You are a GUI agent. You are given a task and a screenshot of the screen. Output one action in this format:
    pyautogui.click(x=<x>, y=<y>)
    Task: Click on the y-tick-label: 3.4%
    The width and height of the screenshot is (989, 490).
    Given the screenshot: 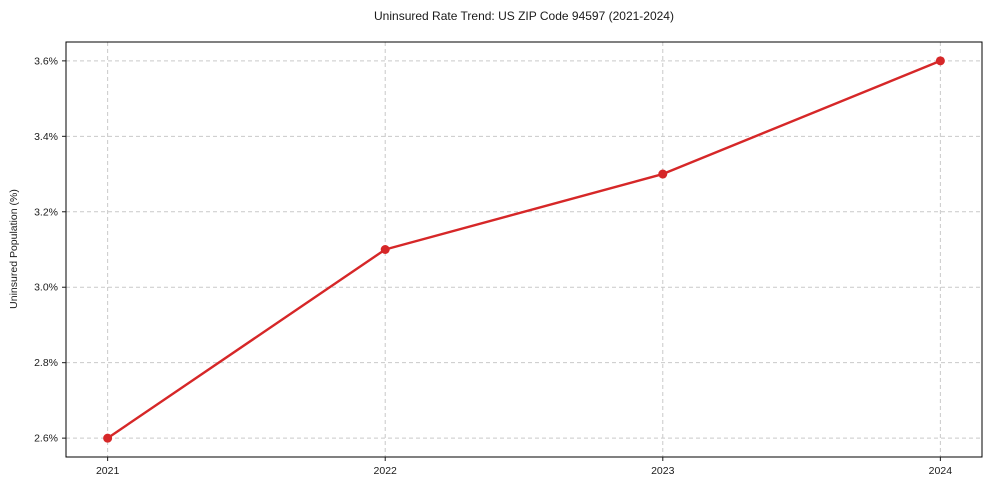 What is the action you would take?
    pyautogui.click(x=46, y=137)
    